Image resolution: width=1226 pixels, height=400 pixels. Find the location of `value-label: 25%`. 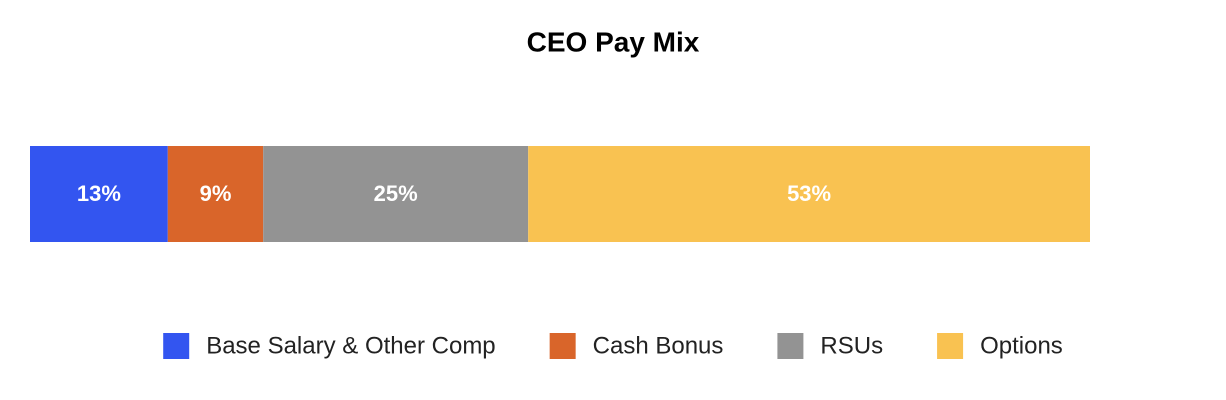

value-label: 25% is located at coordinates (396, 193).